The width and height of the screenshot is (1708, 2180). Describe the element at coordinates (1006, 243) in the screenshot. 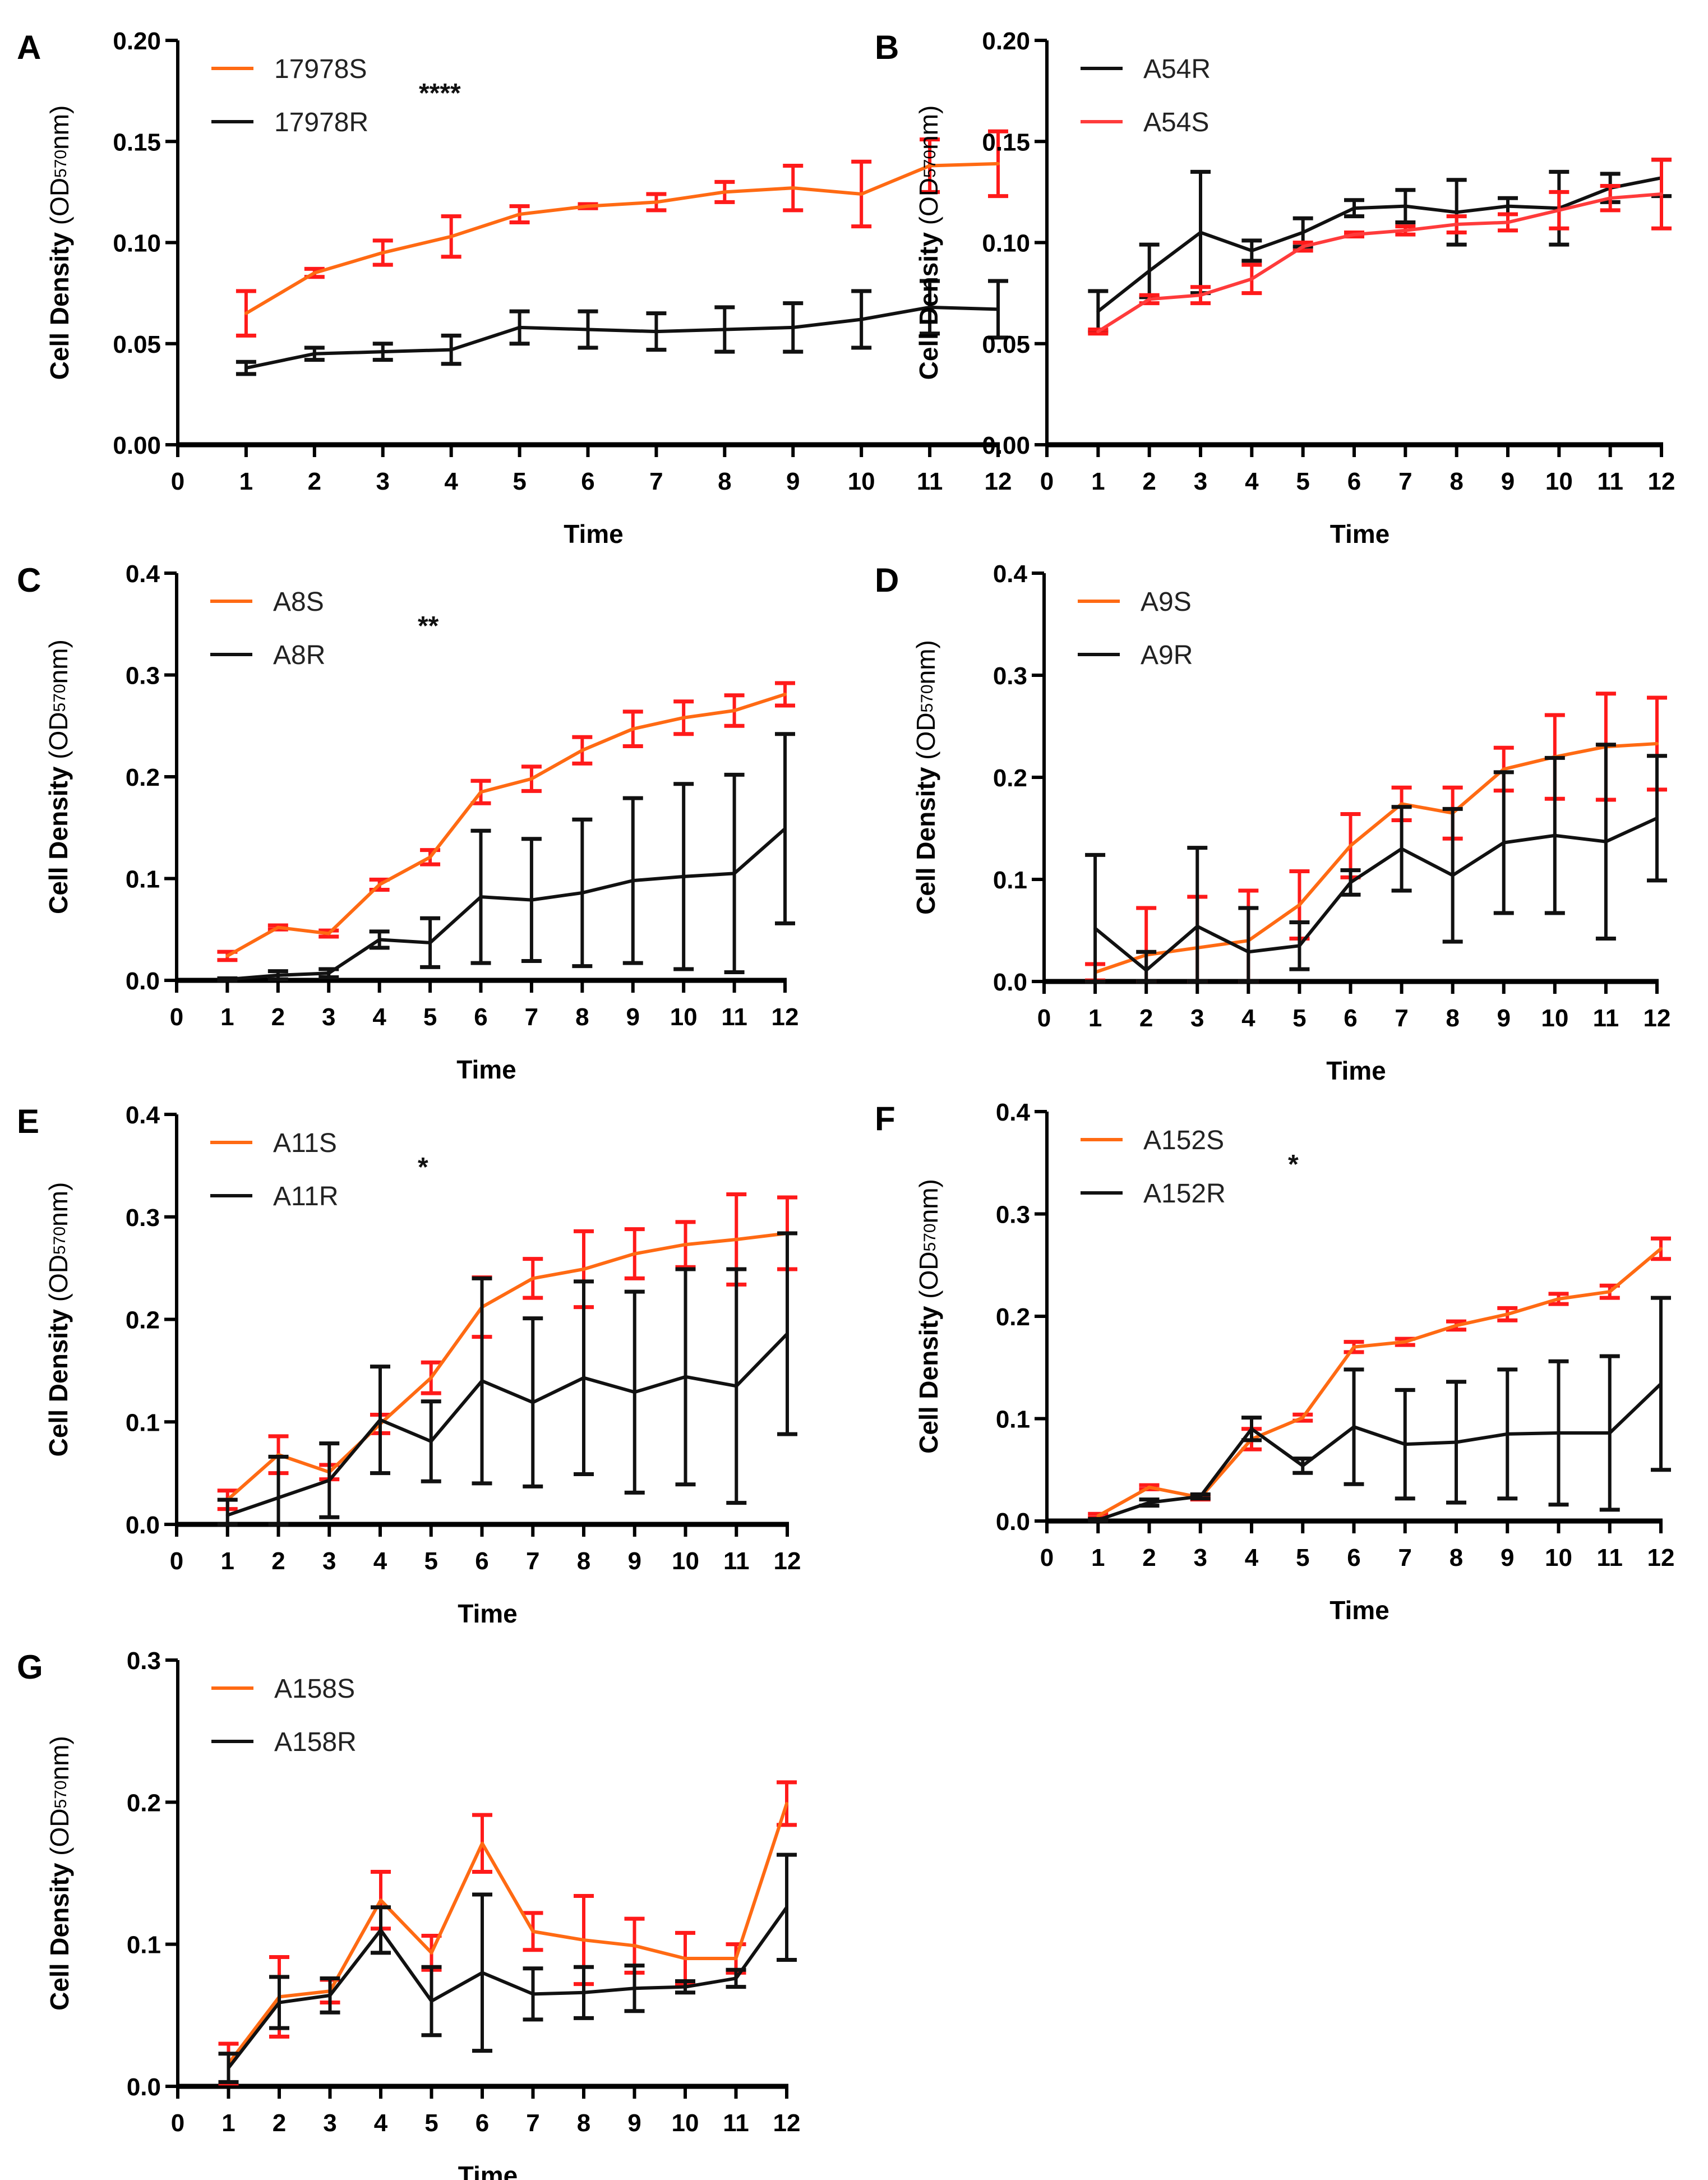

I see `y-tick-label: 0.10` at that location.